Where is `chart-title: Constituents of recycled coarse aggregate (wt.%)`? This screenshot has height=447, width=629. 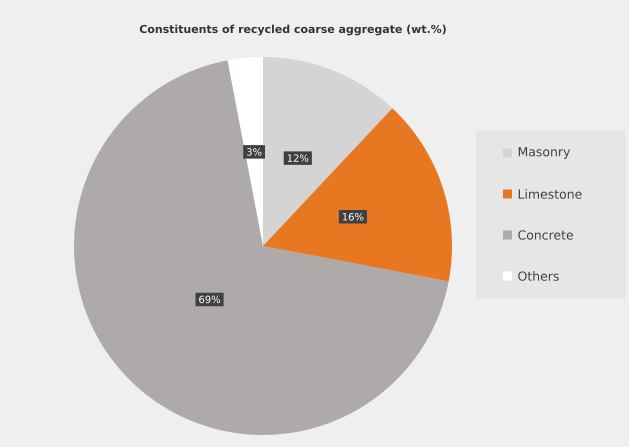 chart-title: Constituents of recycled coarse aggregate (wt.%) is located at coordinates (293, 30).